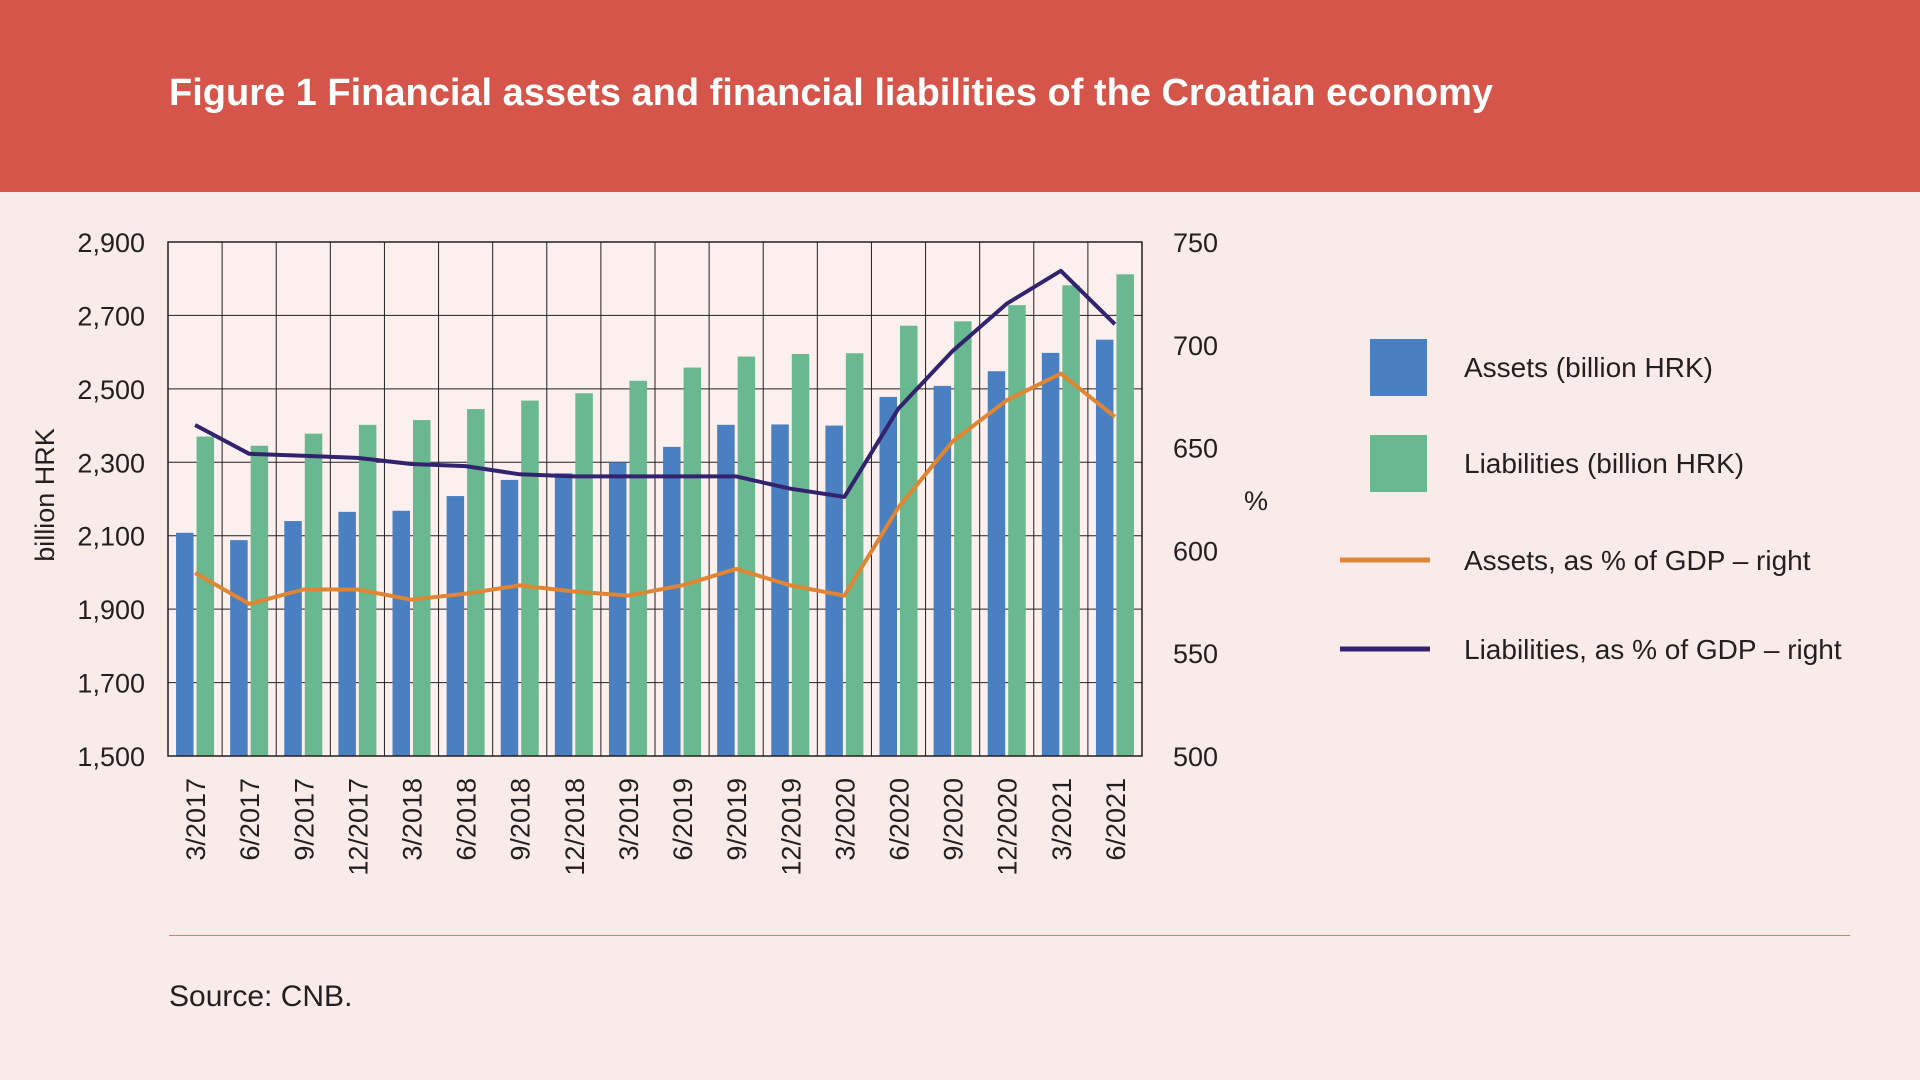 Image resolution: width=1920 pixels, height=1080 pixels. I want to click on right-tick-label: 500, so click(1195, 757).